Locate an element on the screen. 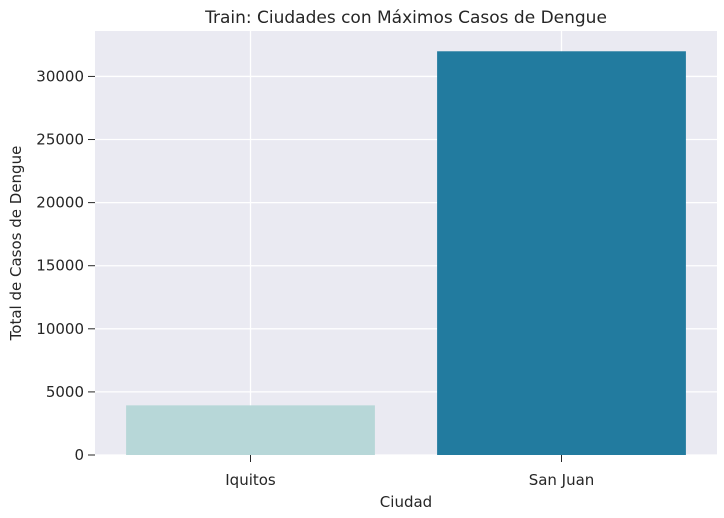 The image size is (724, 518). y-tick-labels: 0 5000 10000 15000 20000 25000 30000 is located at coordinates (60, 265).